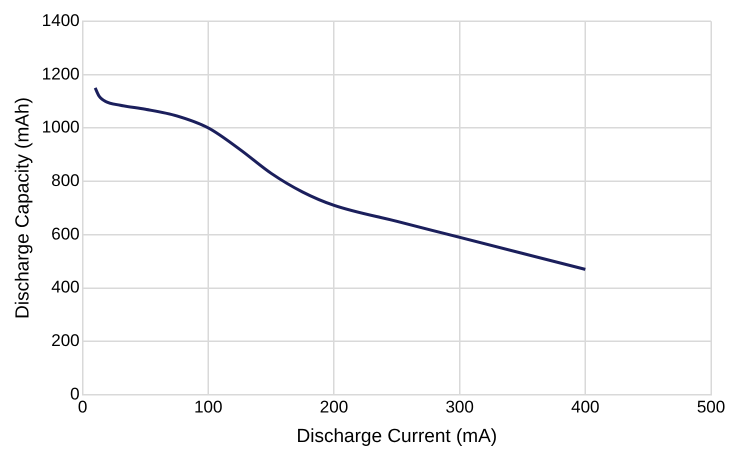 This screenshot has height=460, width=739. Describe the element at coordinates (585, 407) in the screenshot. I see `x-tick-label: 400` at that location.